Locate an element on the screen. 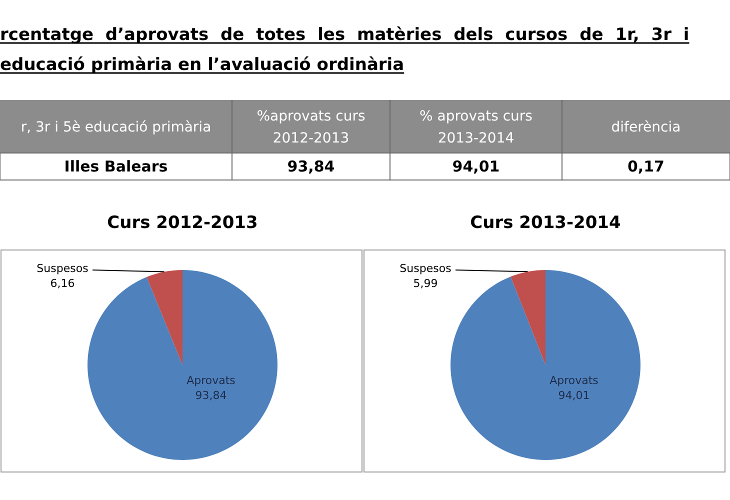 This screenshot has height=500, width=730. text: diferència is located at coordinates (646, 128).